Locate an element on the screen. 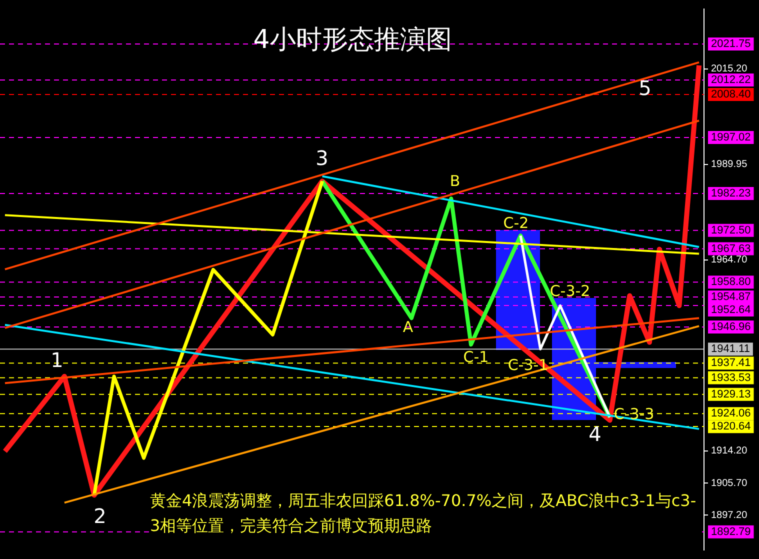 This screenshot has height=559, width=759. ref-line-label: 1967.63 is located at coordinates (731, 248).